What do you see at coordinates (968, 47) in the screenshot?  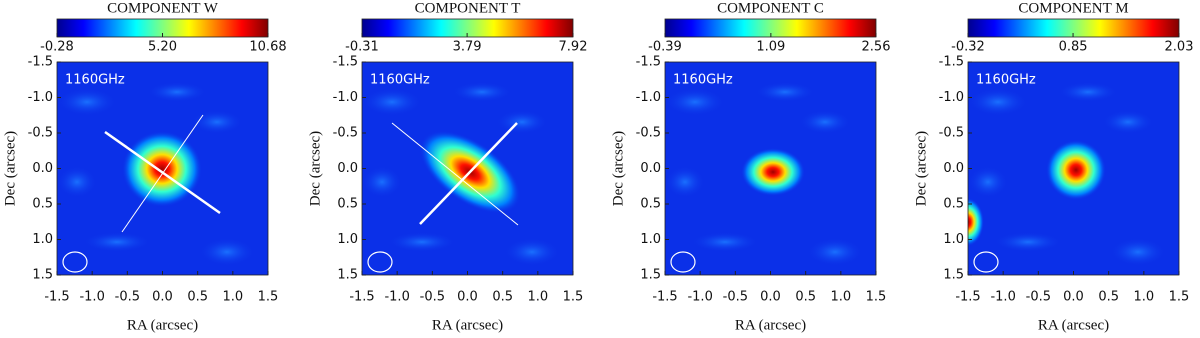 I see `colorbar-tick-label: -0.32` at bounding box center [968, 47].